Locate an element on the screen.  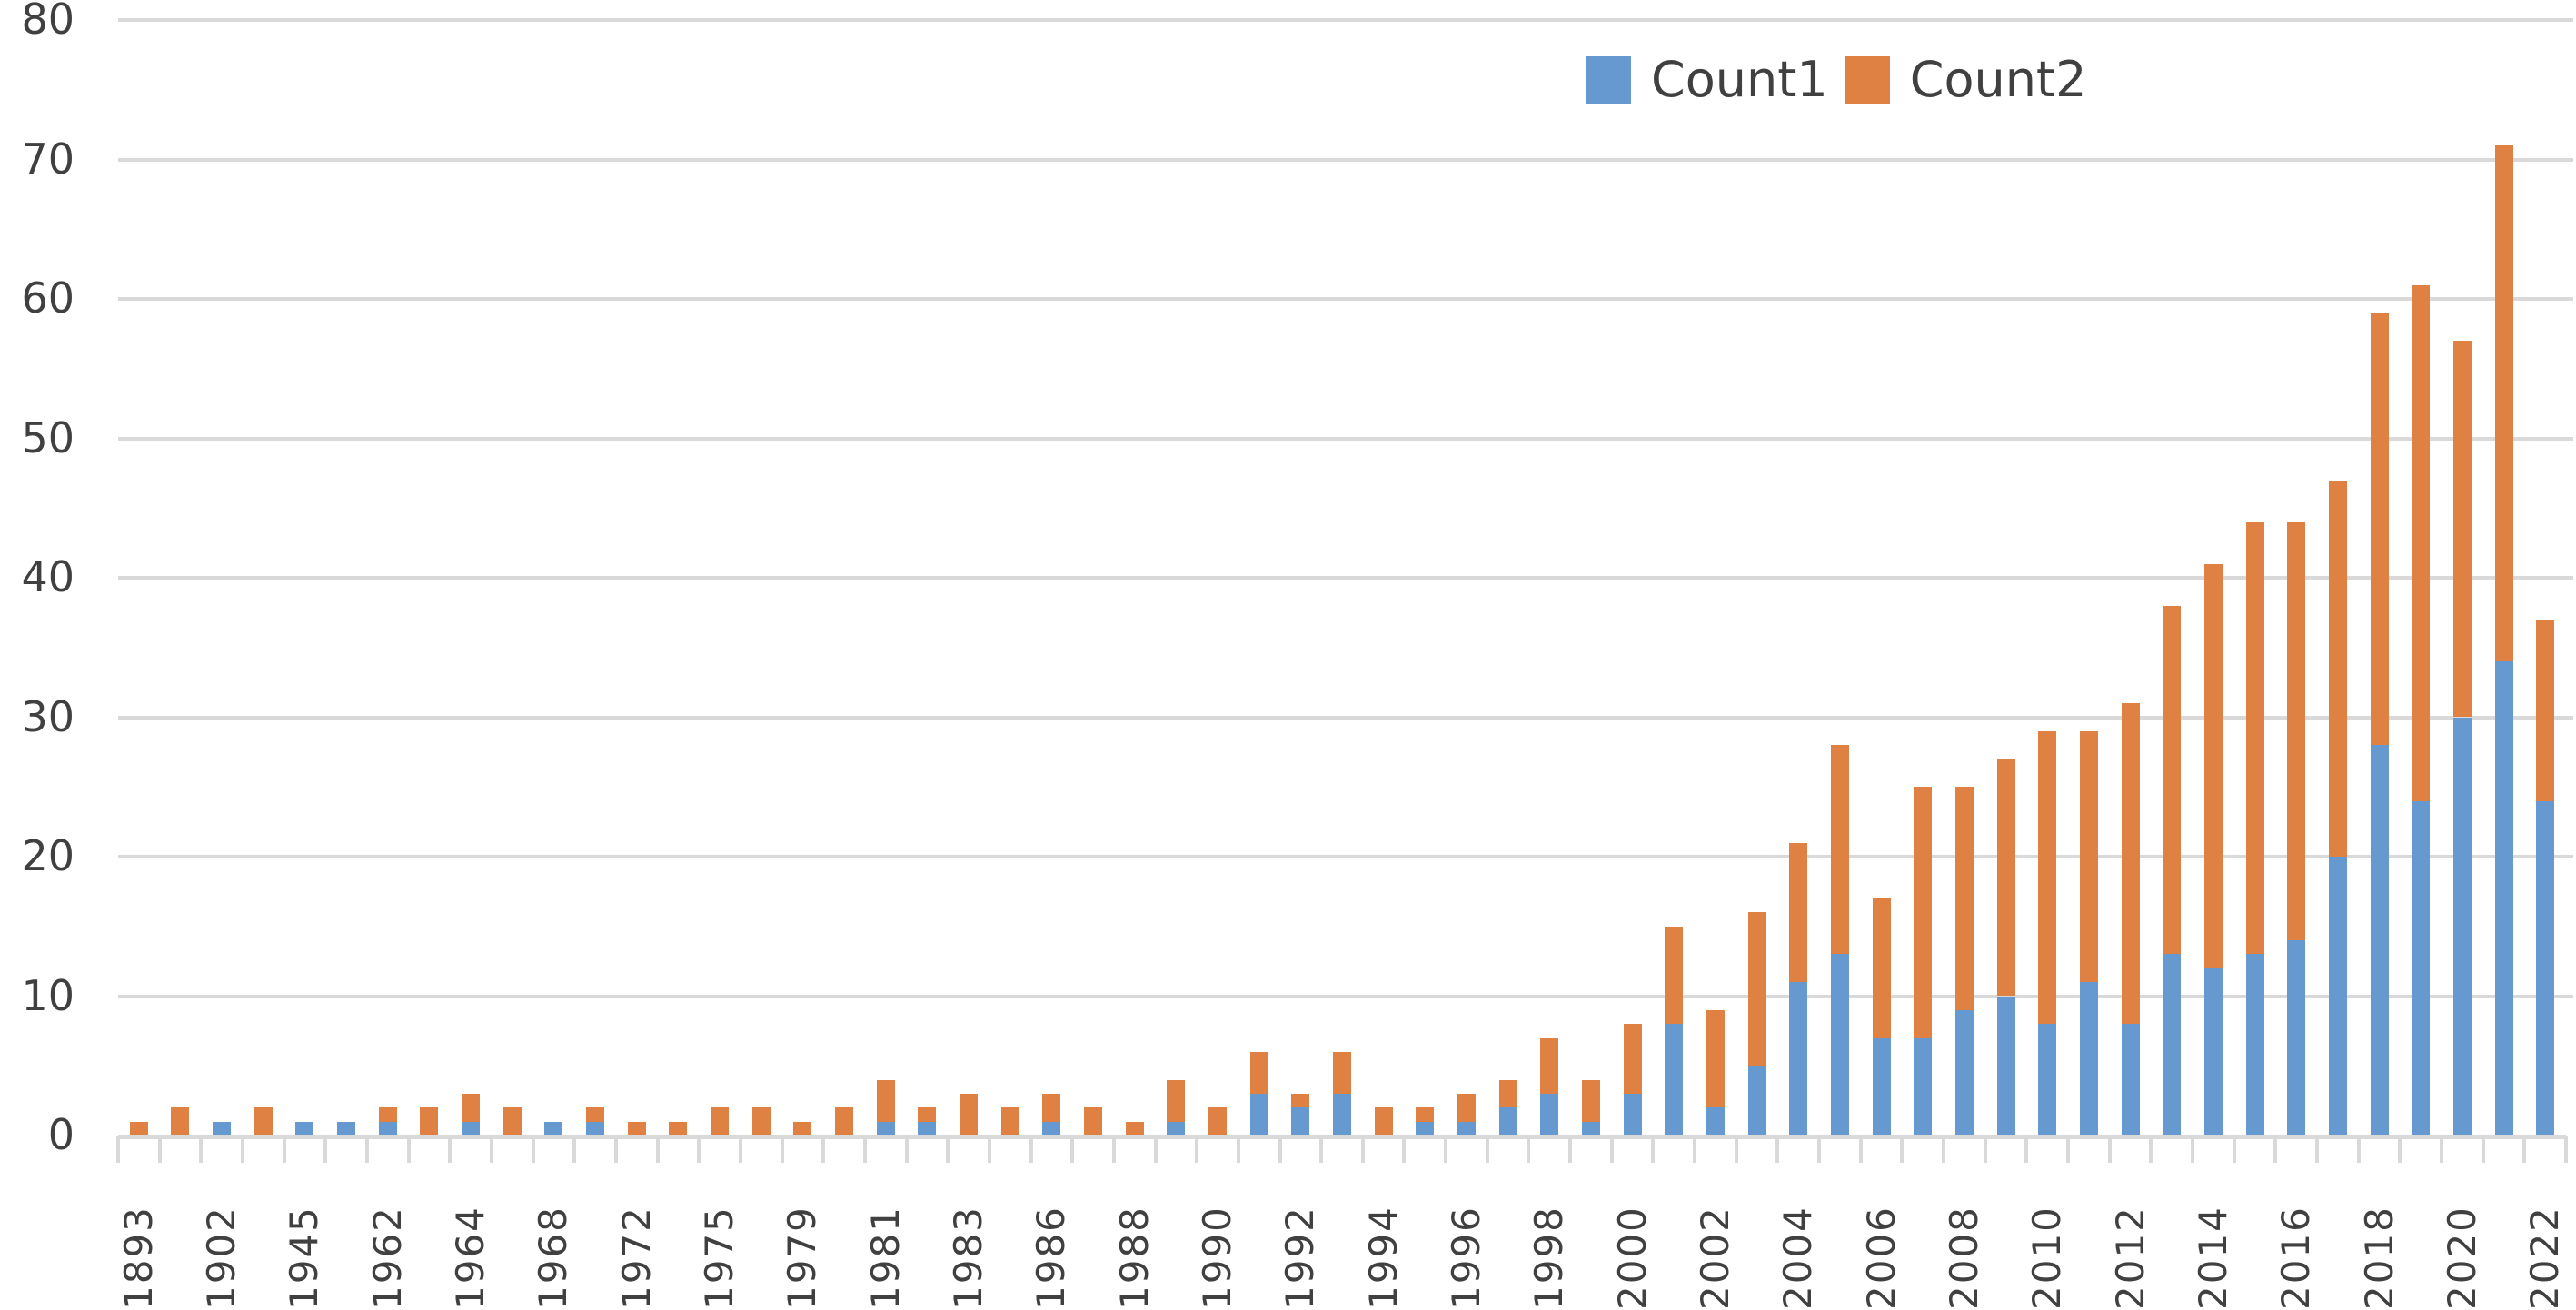
legend-item-count1: Count1 is located at coordinates (1707, 80).